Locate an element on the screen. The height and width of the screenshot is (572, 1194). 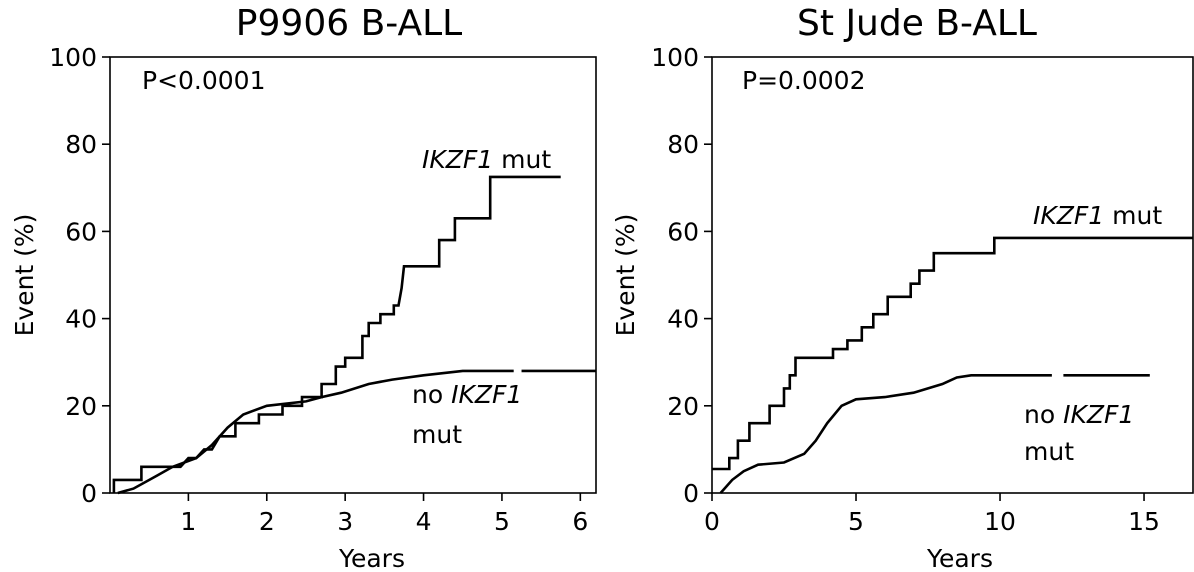
p-value-label: P<0.0001 is located at coordinates (204, 80).